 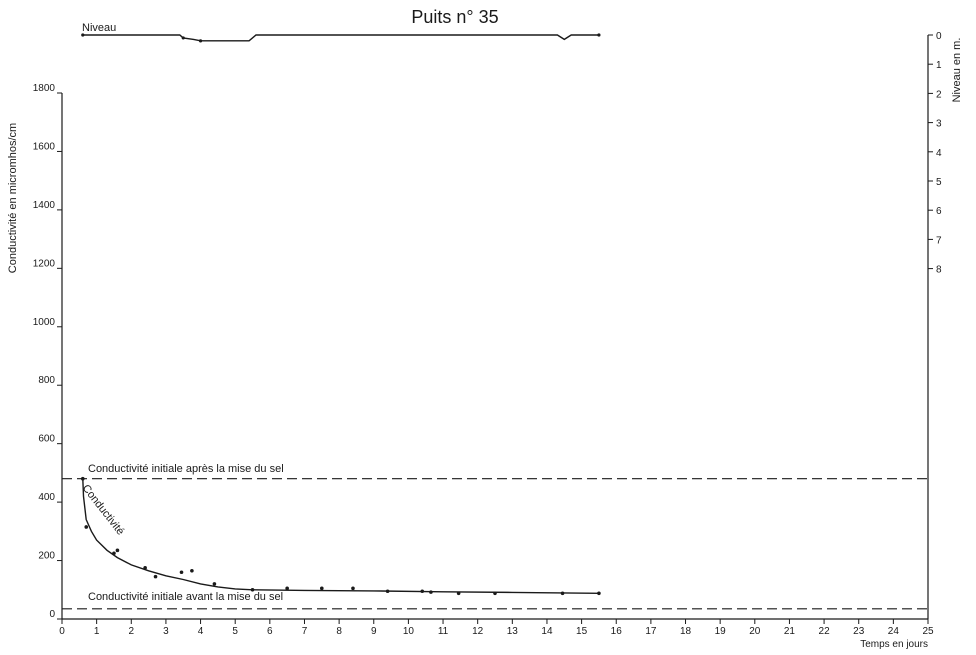 What do you see at coordinates (46, 439) in the screenshot?
I see `y-tick-label: 600` at bounding box center [46, 439].